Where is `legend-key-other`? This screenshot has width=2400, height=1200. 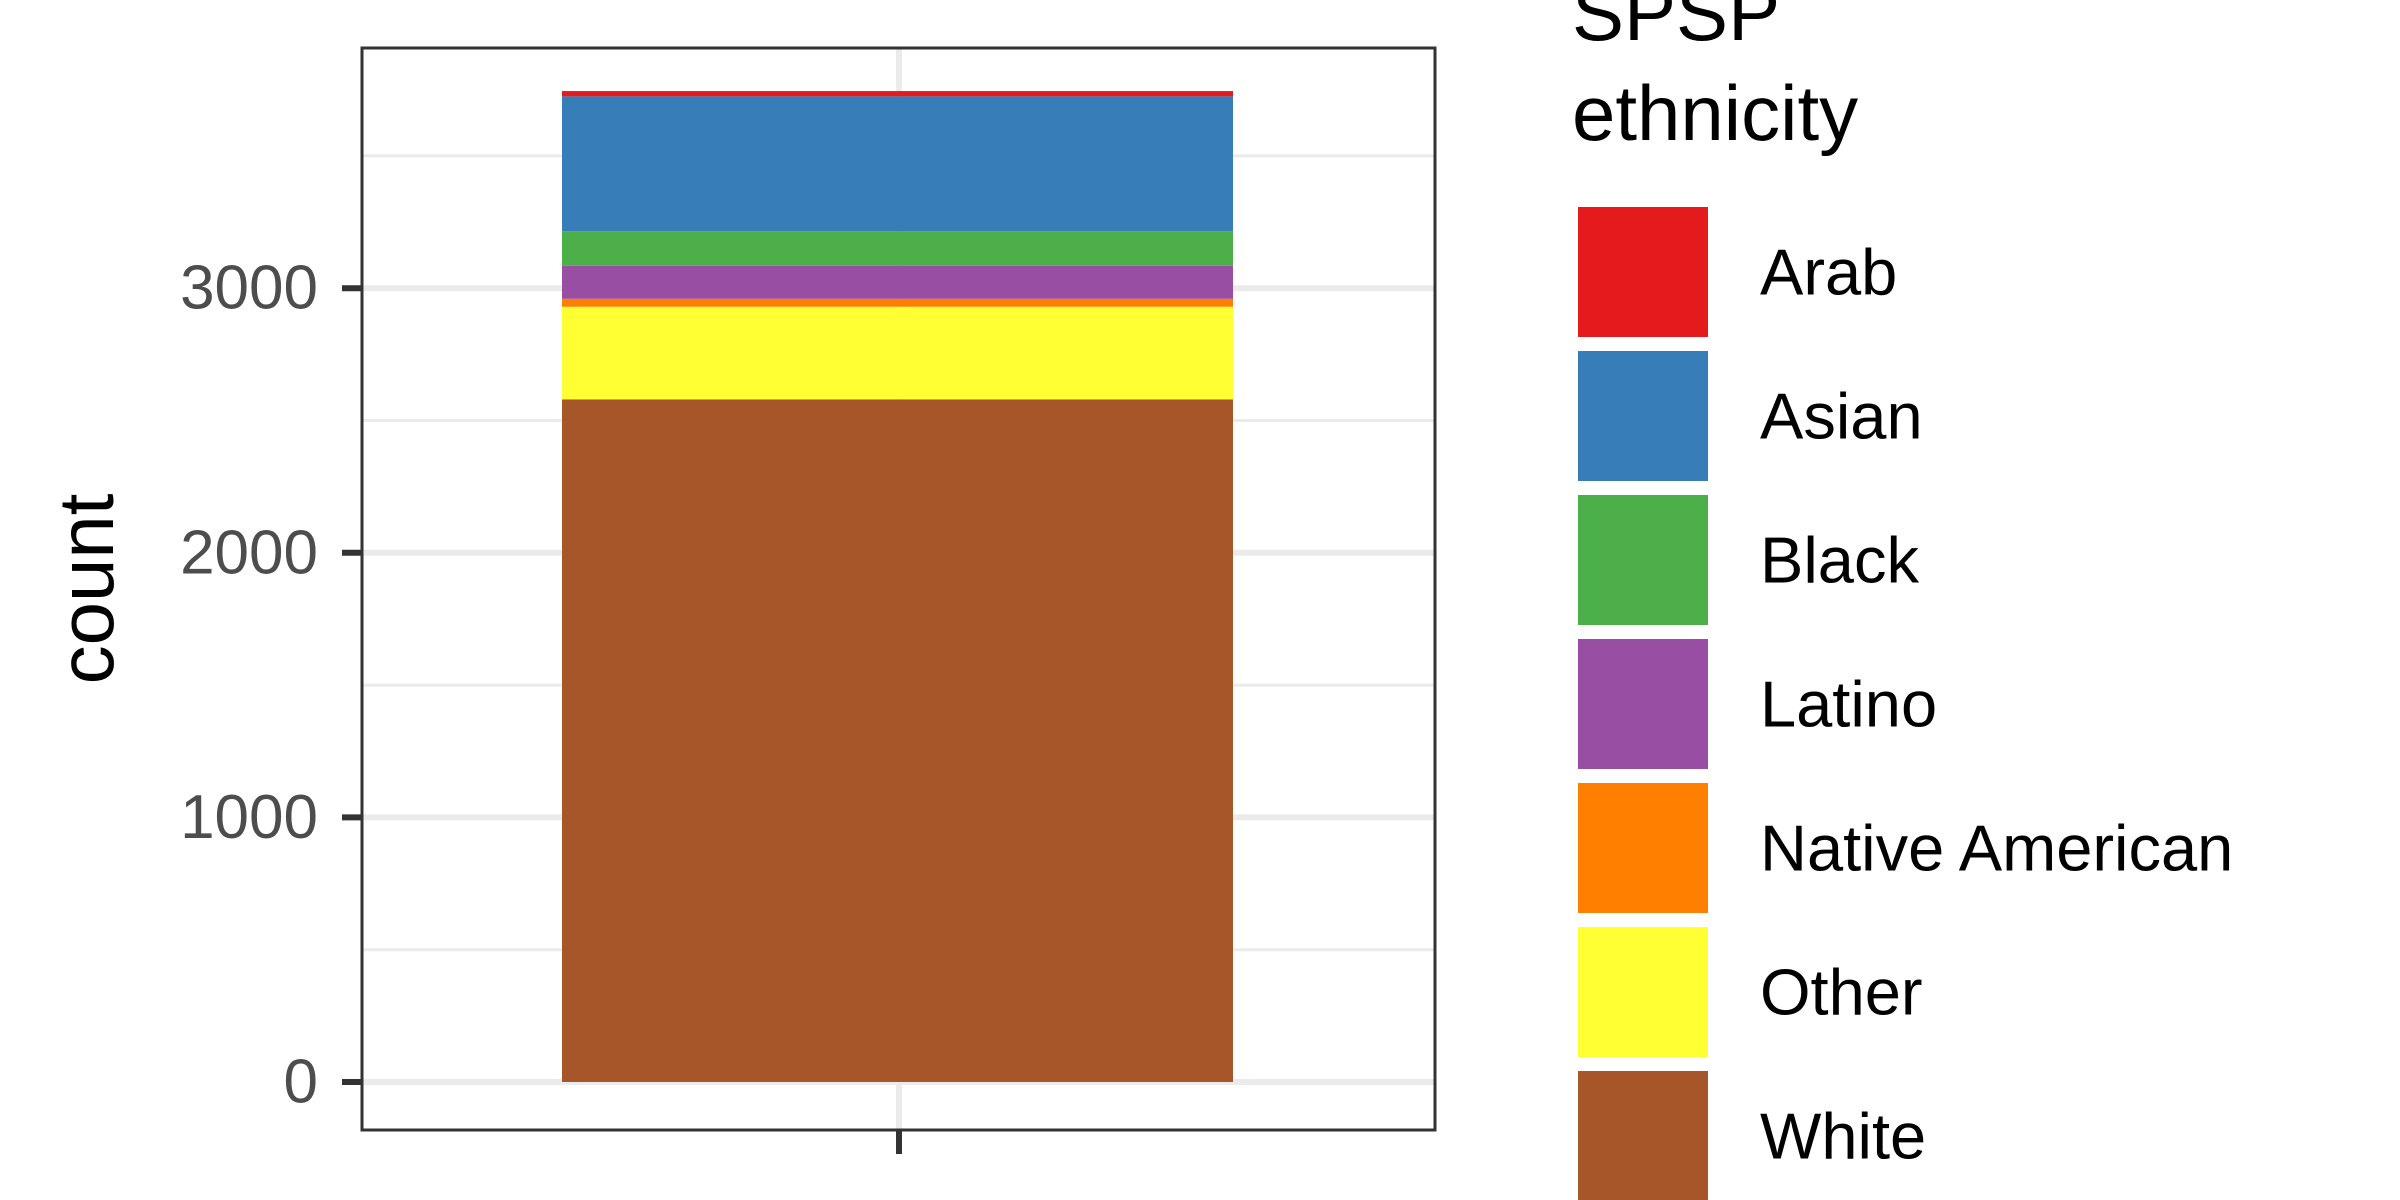
legend-key-other is located at coordinates (1643, 992).